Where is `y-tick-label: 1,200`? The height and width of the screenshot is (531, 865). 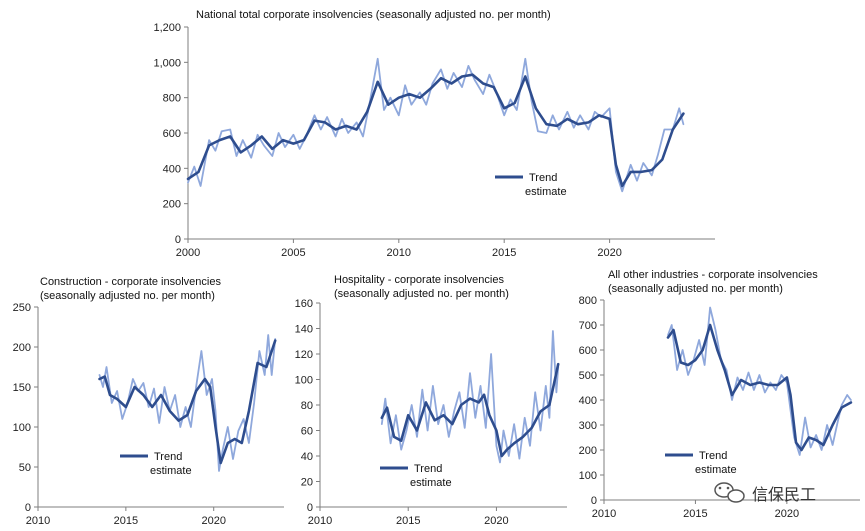 y-tick-label: 1,200 is located at coordinates (167, 28).